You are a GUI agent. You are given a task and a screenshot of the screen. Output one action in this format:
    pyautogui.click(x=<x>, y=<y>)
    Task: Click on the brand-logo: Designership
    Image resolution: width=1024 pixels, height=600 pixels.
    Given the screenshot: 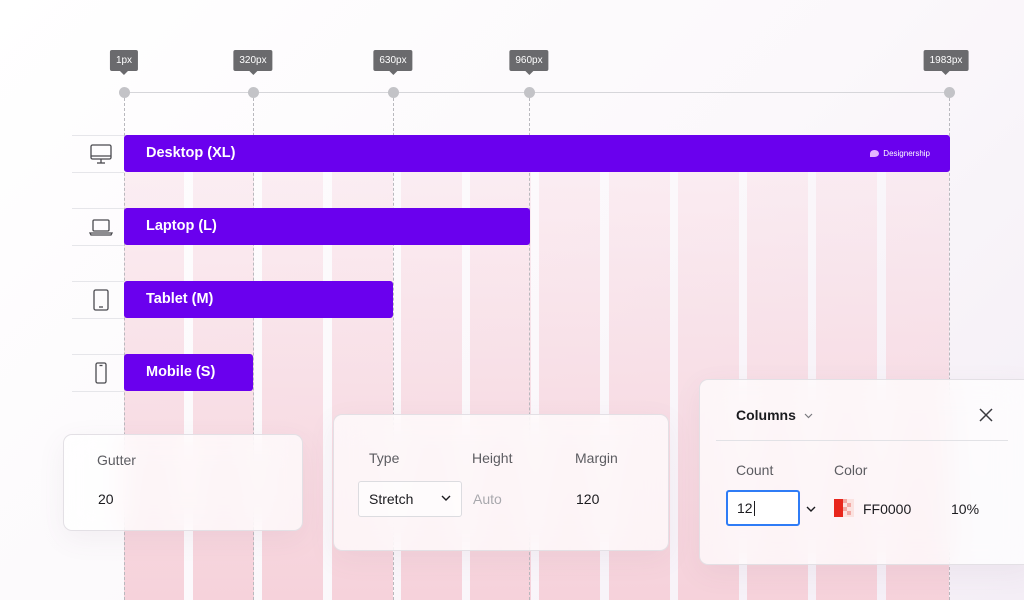 What is the action you would take?
    pyautogui.click(x=900, y=153)
    